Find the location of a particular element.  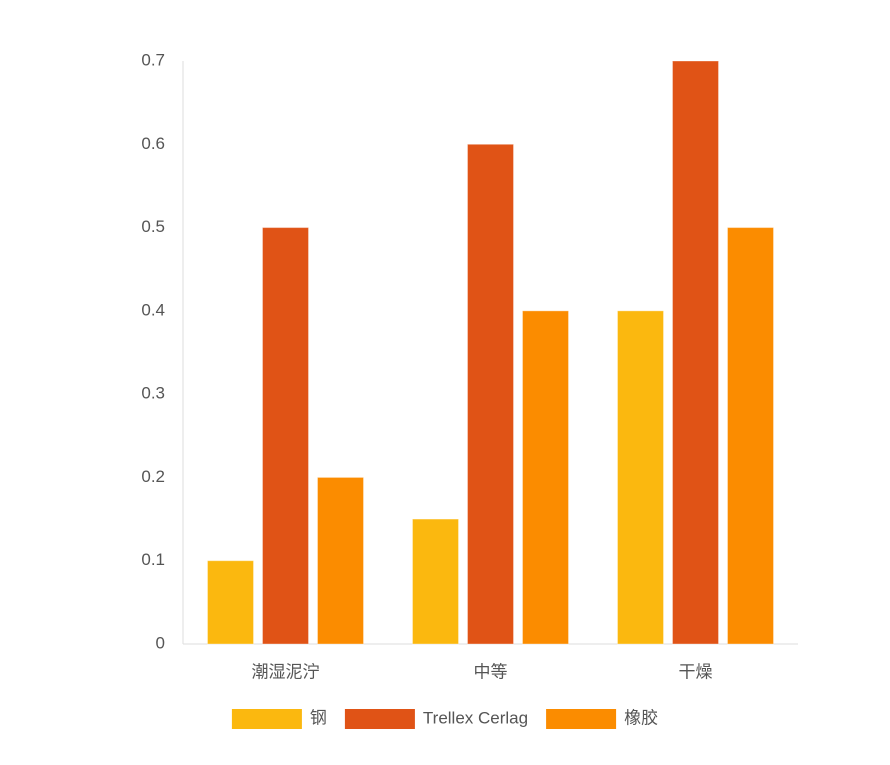

y-tick-label: 0.3 is located at coordinates (153, 393).